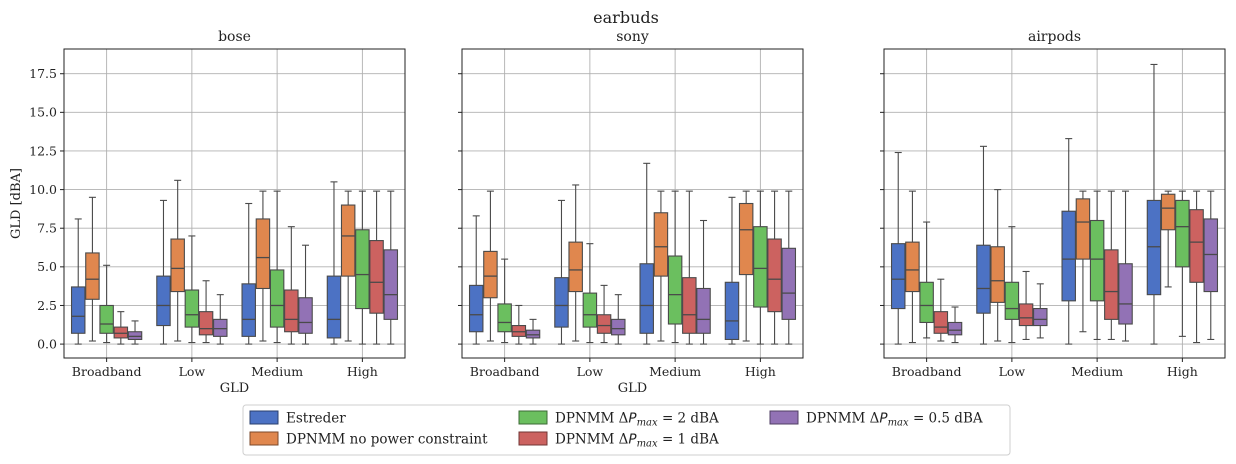 Image resolution: width=1236 pixels, height=464 pixels. What do you see at coordinates (234, 37) in the screenshot?
I see `panel-title: bose` at bounding box center [234, 37].